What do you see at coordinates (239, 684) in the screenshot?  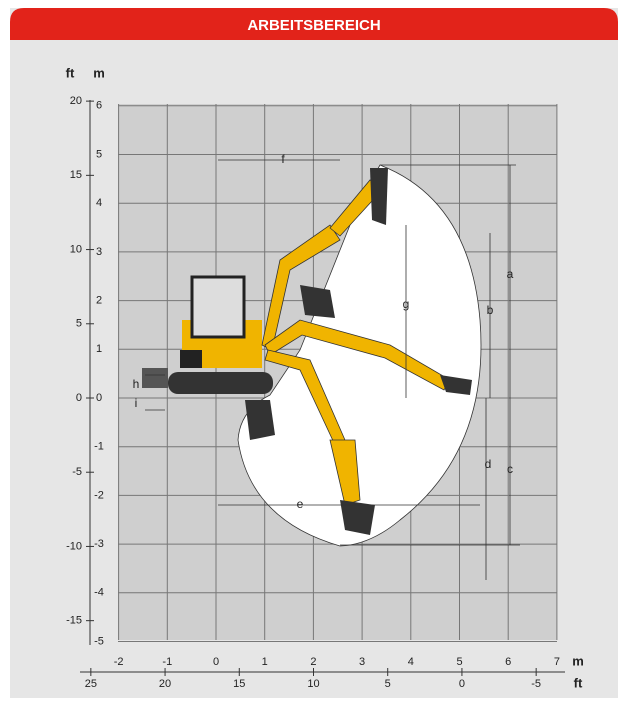 I see `x-tick-label: 15` at bounding box center [239, 684].